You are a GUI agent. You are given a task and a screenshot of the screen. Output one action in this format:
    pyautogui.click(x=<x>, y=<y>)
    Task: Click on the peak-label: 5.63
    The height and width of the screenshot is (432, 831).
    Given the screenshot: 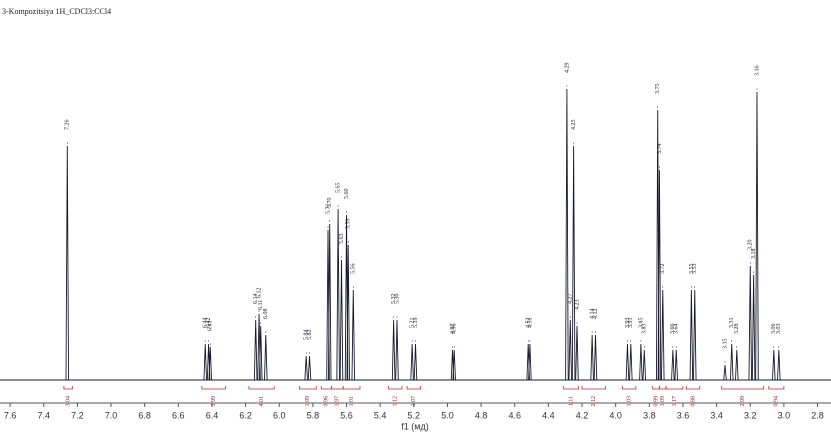 What is the action you would take?
    pyautogui.click(x=342, y=239)
    